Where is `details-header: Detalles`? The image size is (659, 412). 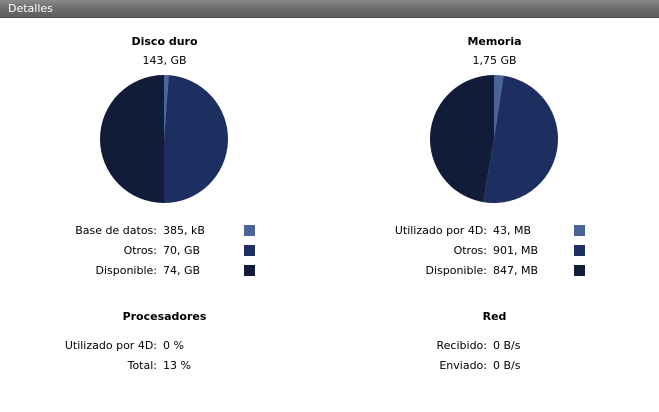
details-header: Detalles is located at coordinates (329, 9).